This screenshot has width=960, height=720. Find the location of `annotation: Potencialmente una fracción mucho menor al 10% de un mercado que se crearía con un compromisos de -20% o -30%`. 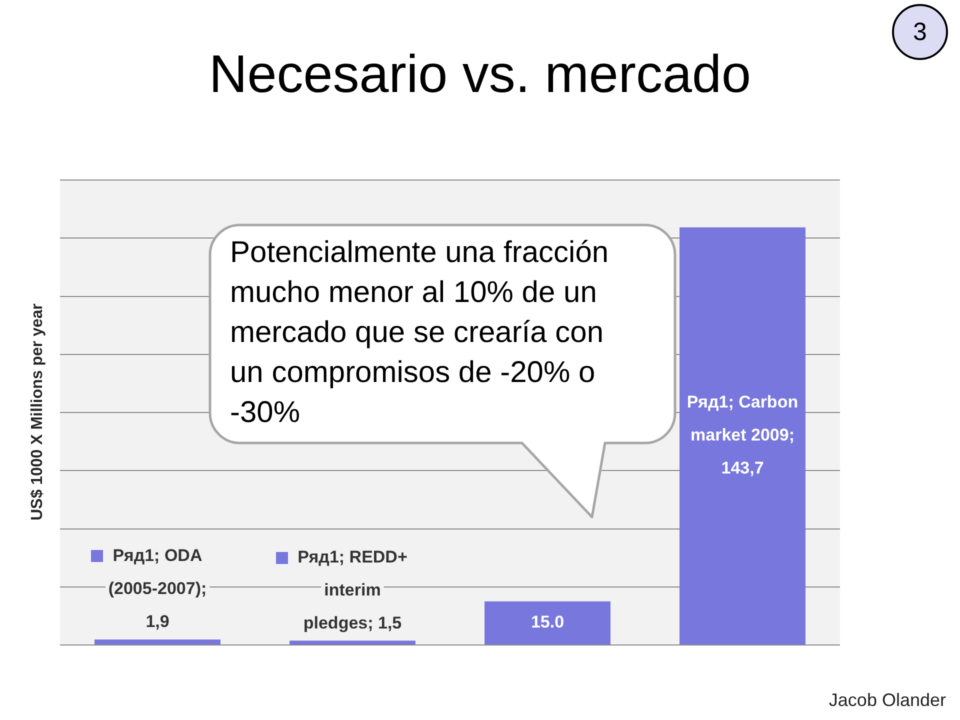

annotation: Potencialmente una fracción mucho menor al 10% de un mercado que se crearía con un compromisos de -20% o -30% is located at coordinates (420, 333).